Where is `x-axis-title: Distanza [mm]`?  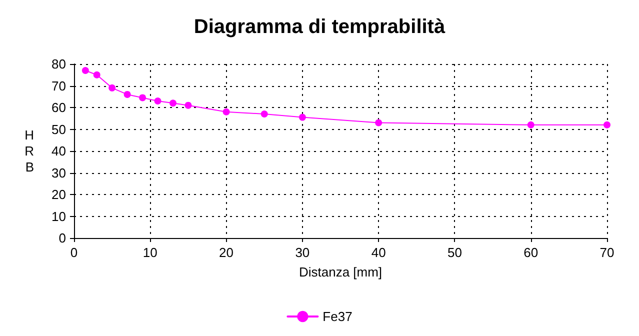 x-axis-title: Distanza [mm] is located at coordinates (340, 272).